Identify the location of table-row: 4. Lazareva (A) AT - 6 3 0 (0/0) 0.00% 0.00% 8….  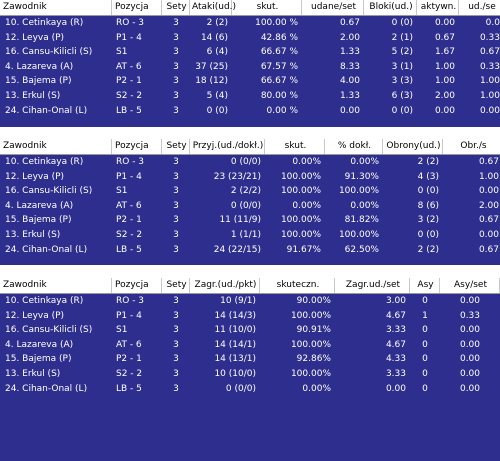
(250, 206).